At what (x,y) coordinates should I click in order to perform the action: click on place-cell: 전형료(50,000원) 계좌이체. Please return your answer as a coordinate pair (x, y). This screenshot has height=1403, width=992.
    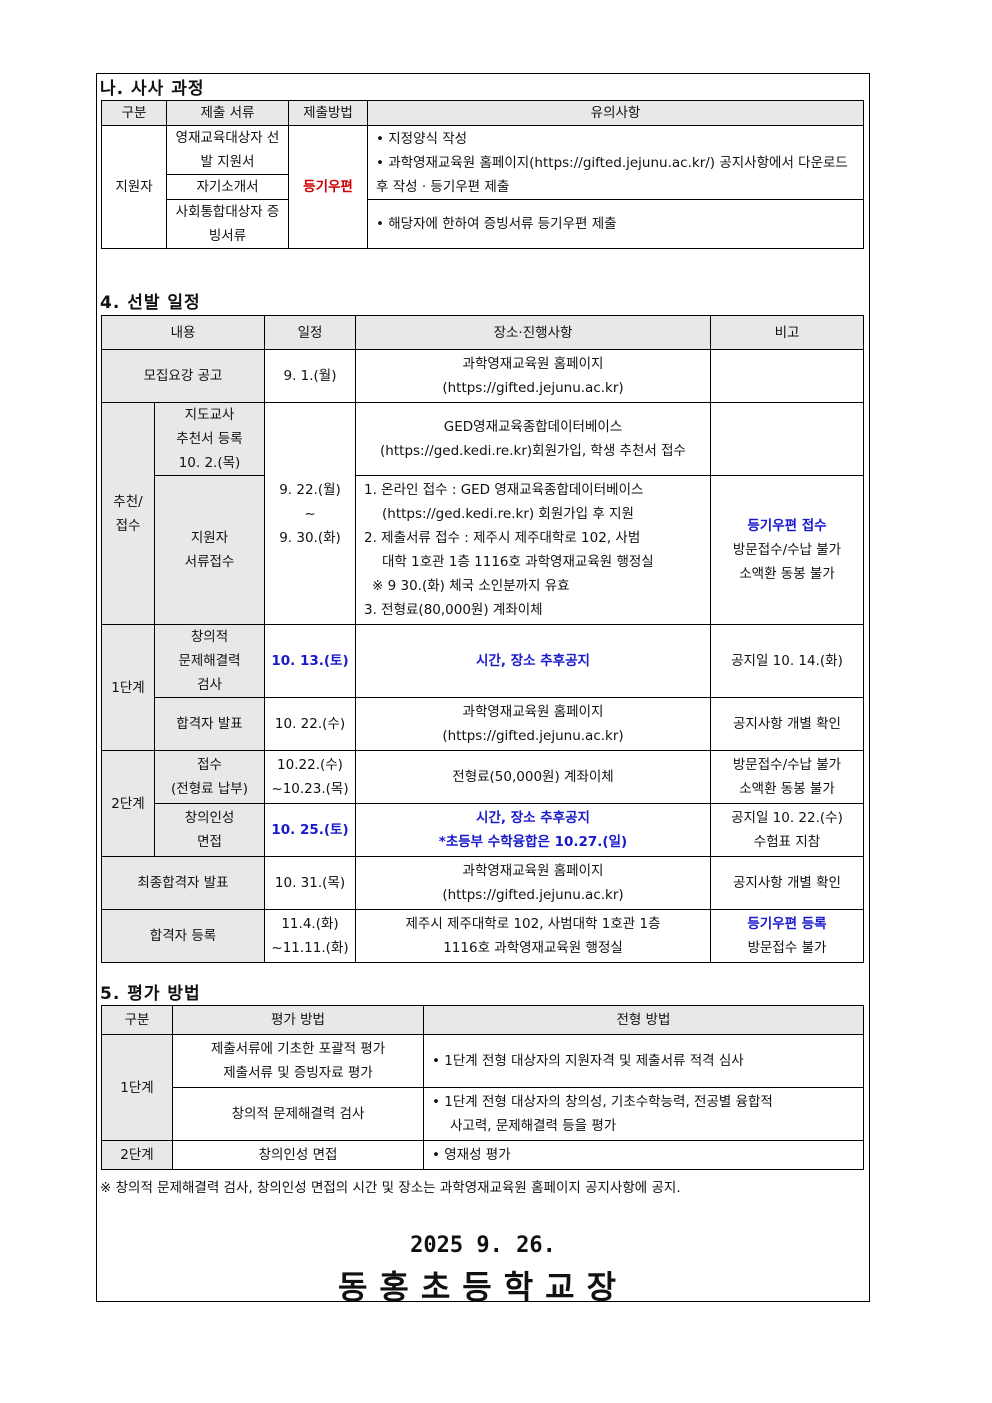
    Looking at the image, I should click on (533, 777).